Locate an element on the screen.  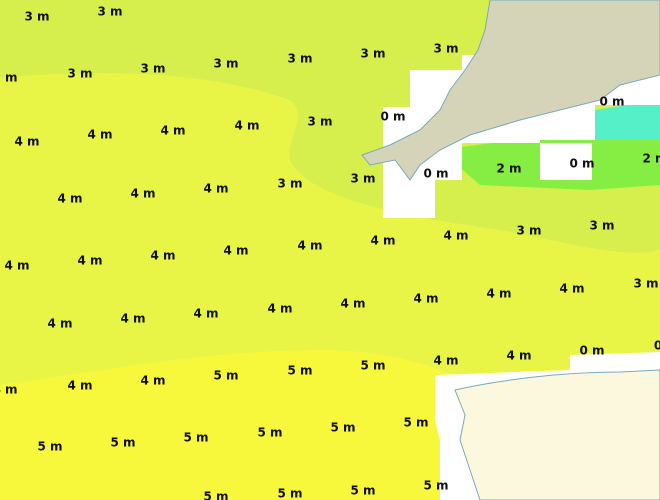
wave-height-label: 0 is located at coordinates (657, 346).